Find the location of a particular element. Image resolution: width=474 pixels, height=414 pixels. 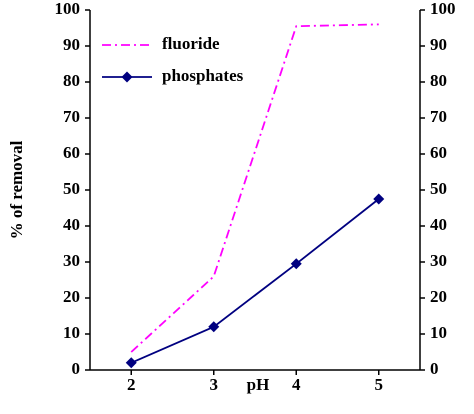

x-tick-label: 5 is located at coordinates (379, 384).